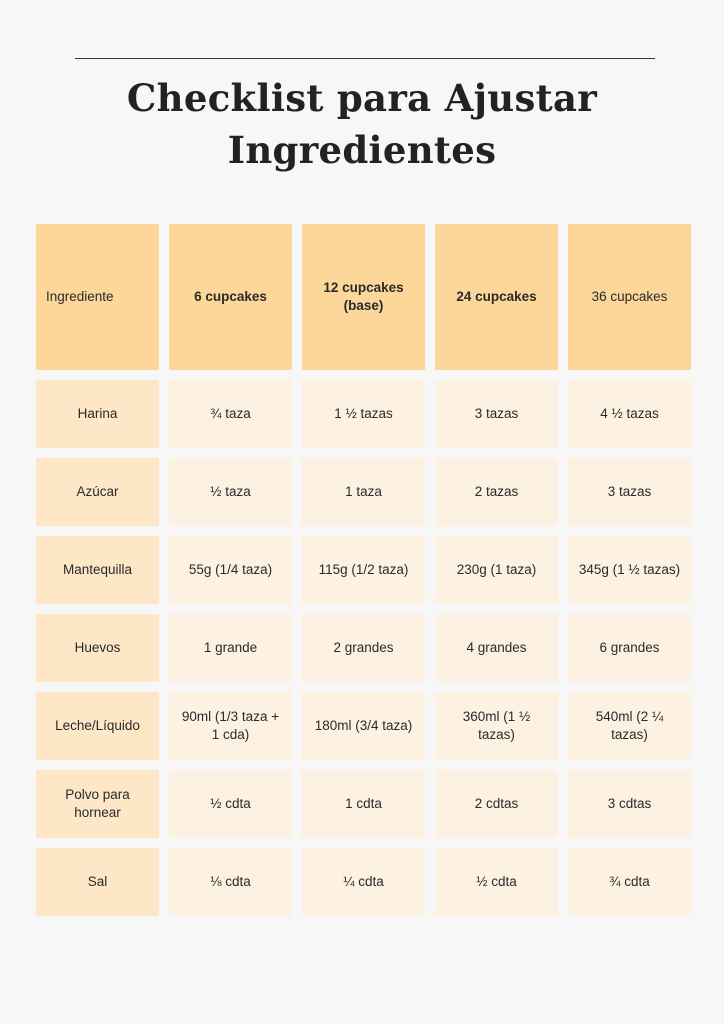 Image resolution: width=724 pixels, height=1024 pixels. I want to click on table-cell: 90ml (1/3 taza + 1 cda), so click(230, 726).